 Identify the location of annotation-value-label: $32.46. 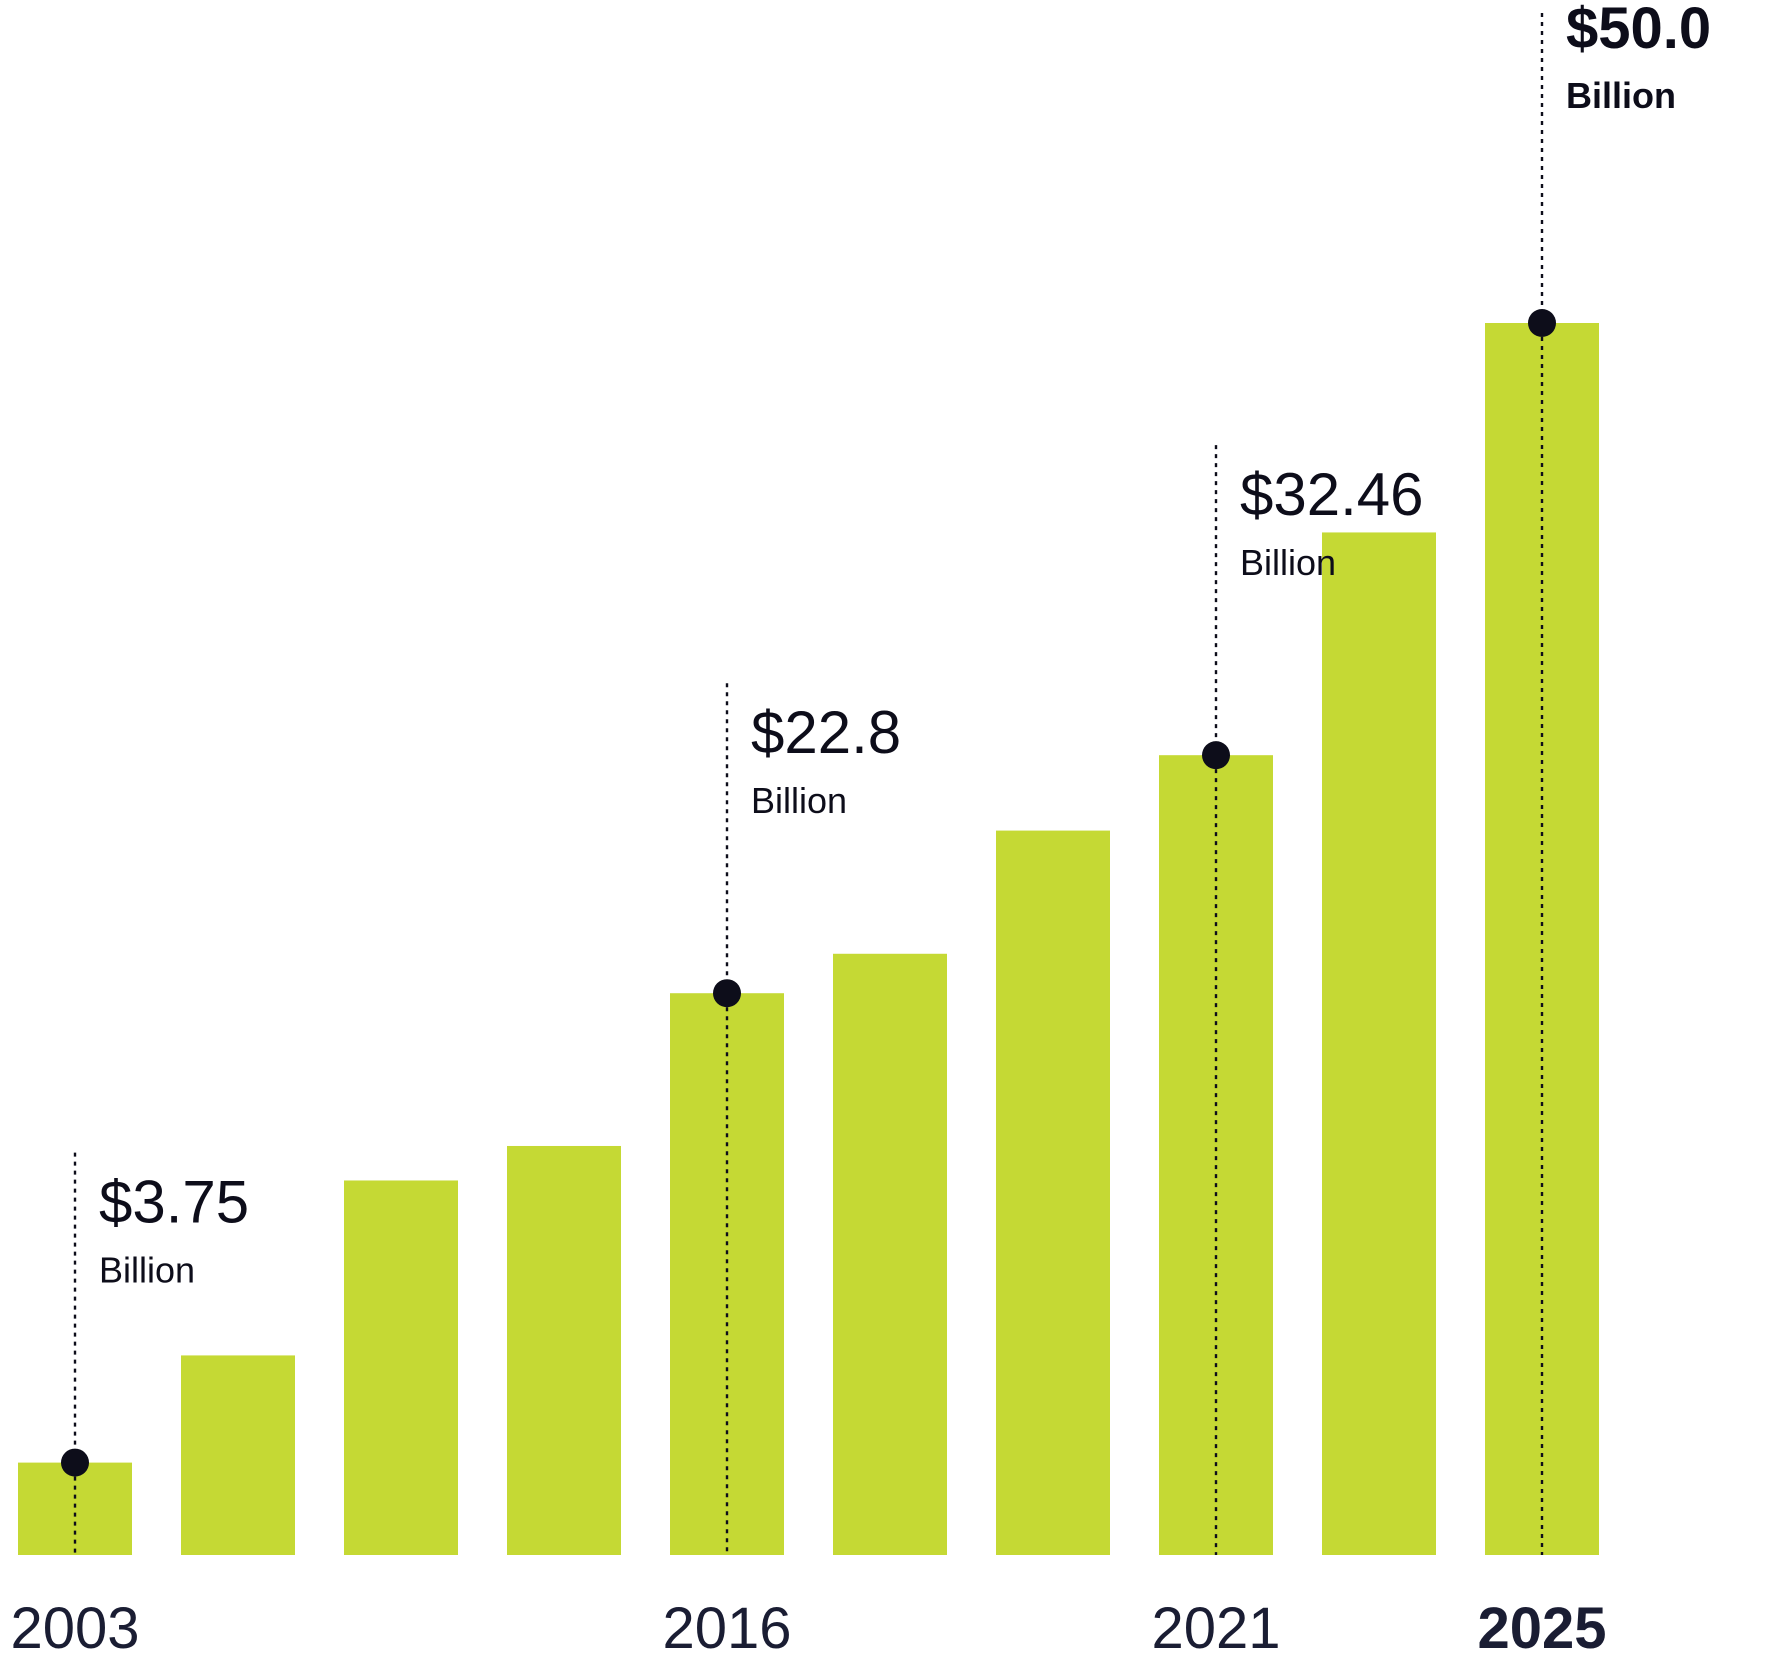
(1332, 494).